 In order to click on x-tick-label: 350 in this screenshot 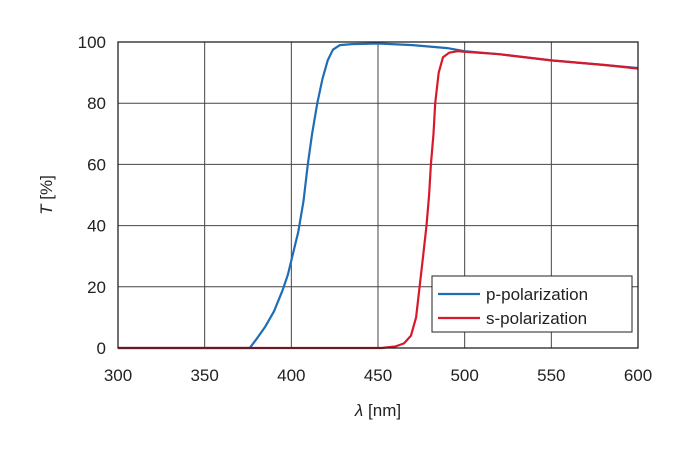, I will do `click(204, 375)`.